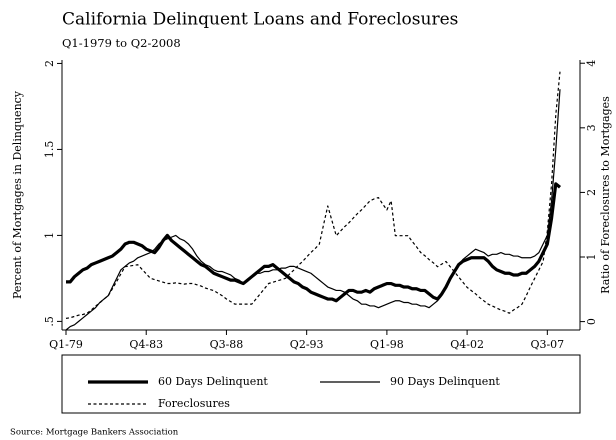  What do you see at coordinates (467, 344) in the screenshot?
I see `x-tick-label: Q4-02` at bounding box center [467, 344].